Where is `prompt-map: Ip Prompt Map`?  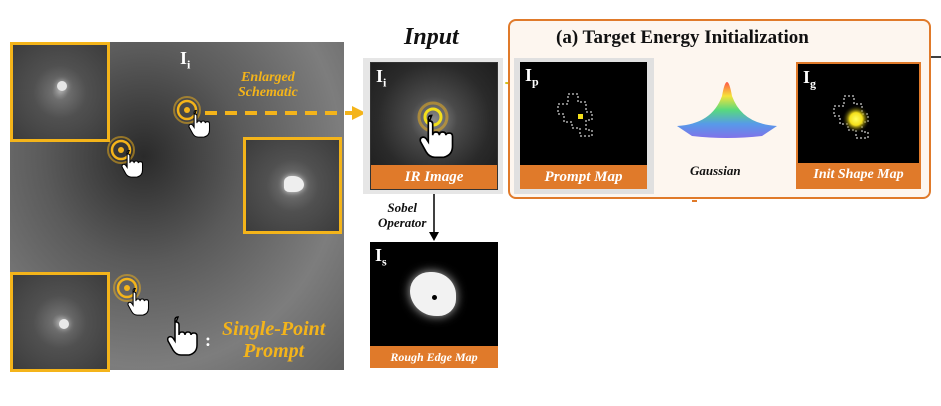
prompt-map: Ip Prompt Map is located at coordinates (583, 125).